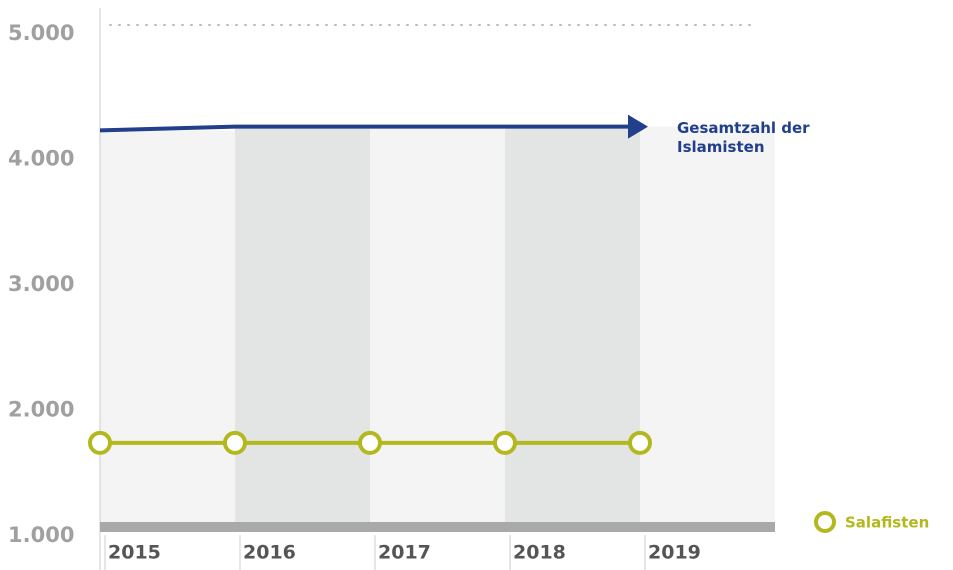 This screenshot has width=953, height=570. Describe the element at coordinates (743, 137) in the screenshot. I see `series-label: Gesamtzahl der Islamisten` at that location.